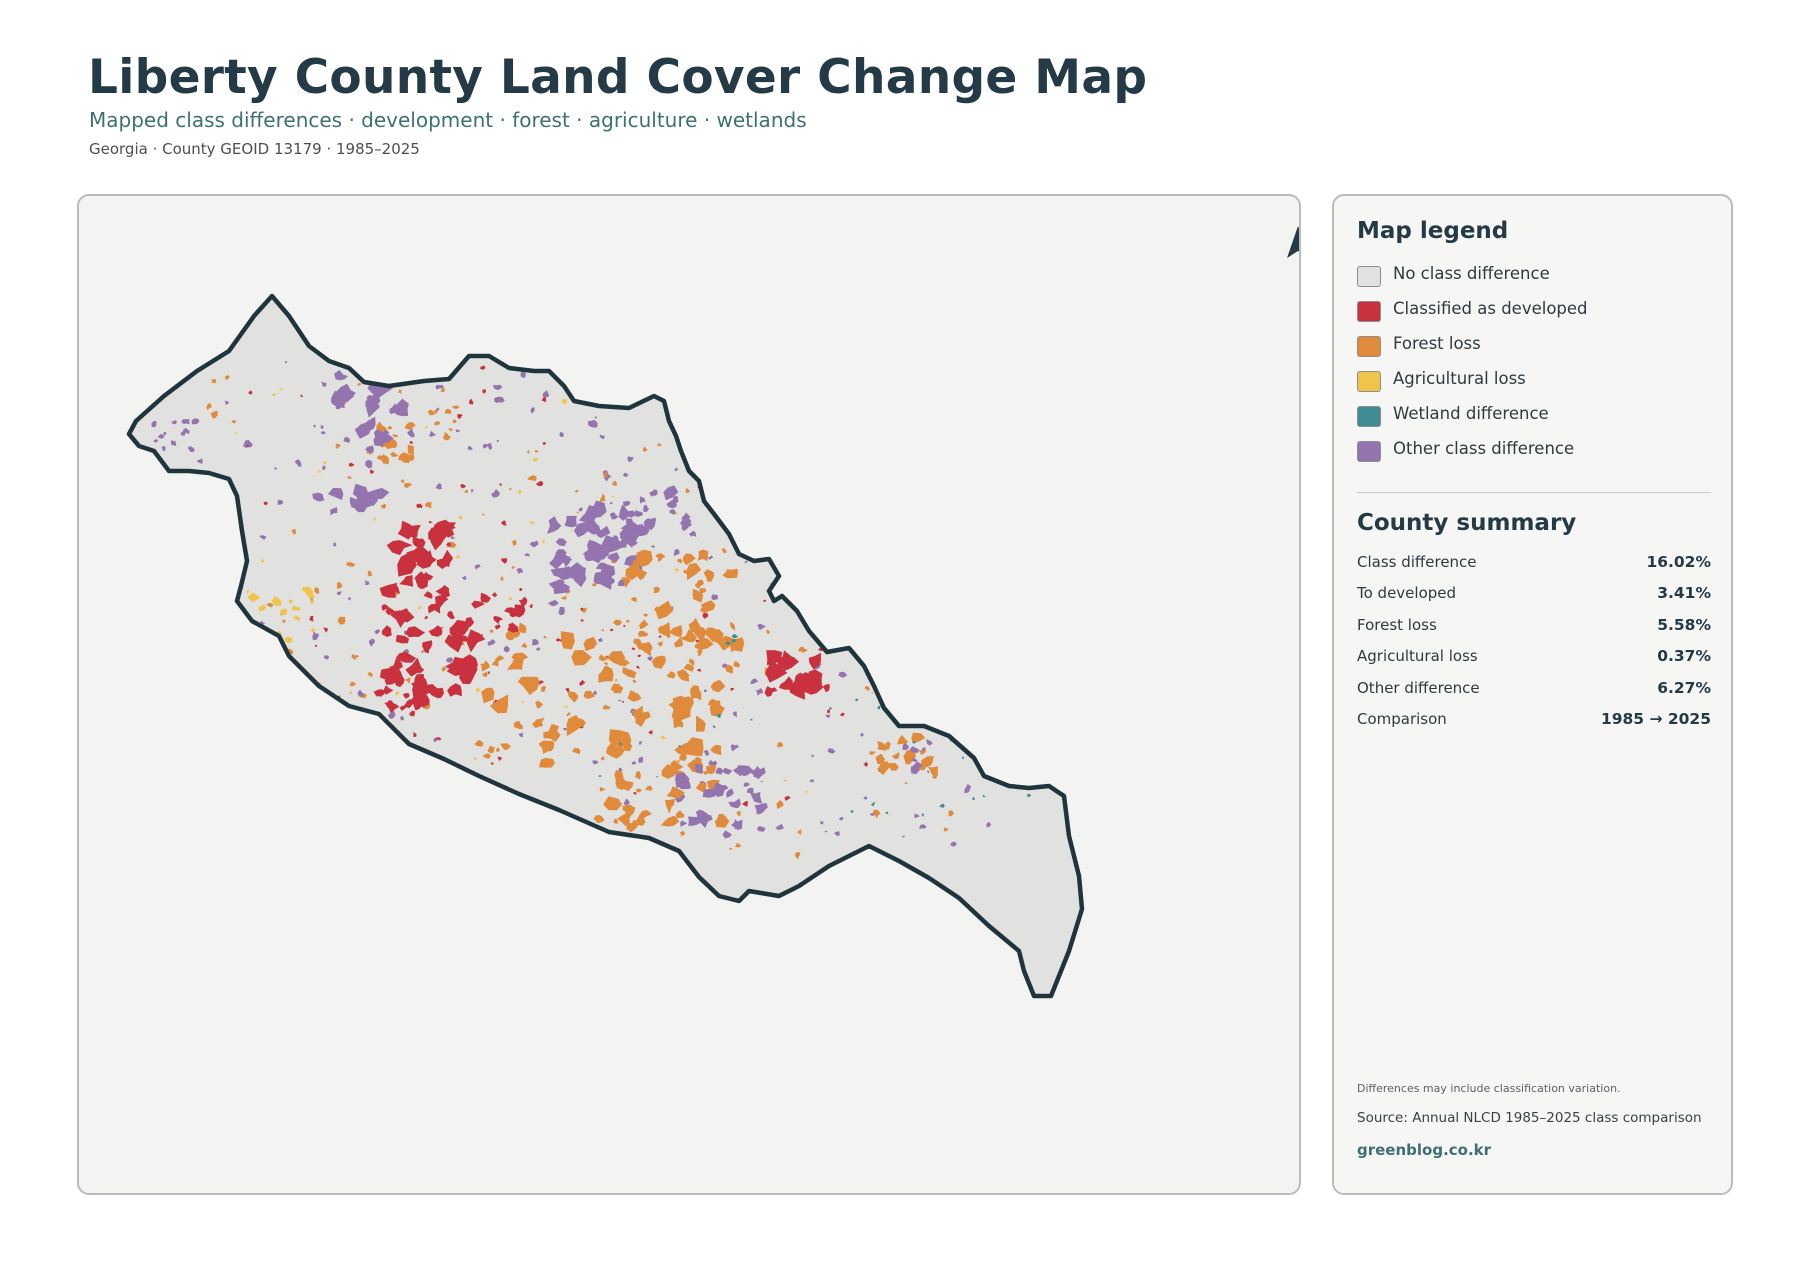 The height and width of the screenshot is (1273, 1800). I want to click on brand-link: greenblog.co.kr, so click(1424, 1150).